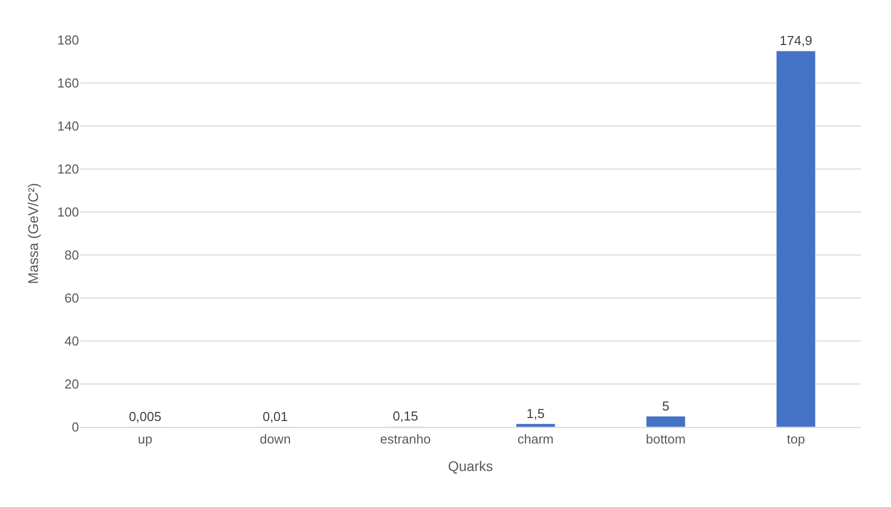 This screenshot has width=891, height=507. Describe the element at coordinates (68, 126) in the screenshot. I see `y-tick-label: 140` at that location.